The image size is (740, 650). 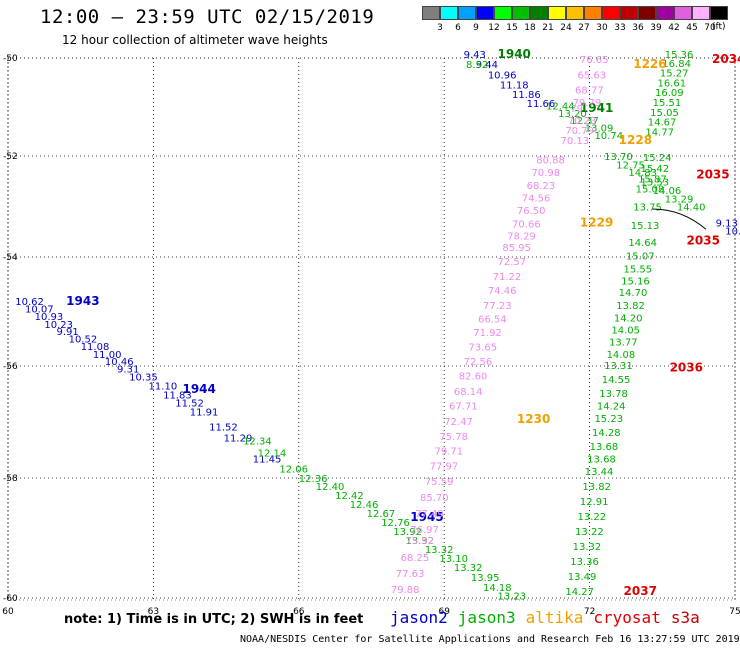 What do you see at coordinates (272, 454) in the screenshot?
I see `swh-reading: 12.14` at bounding box center [272, 454].